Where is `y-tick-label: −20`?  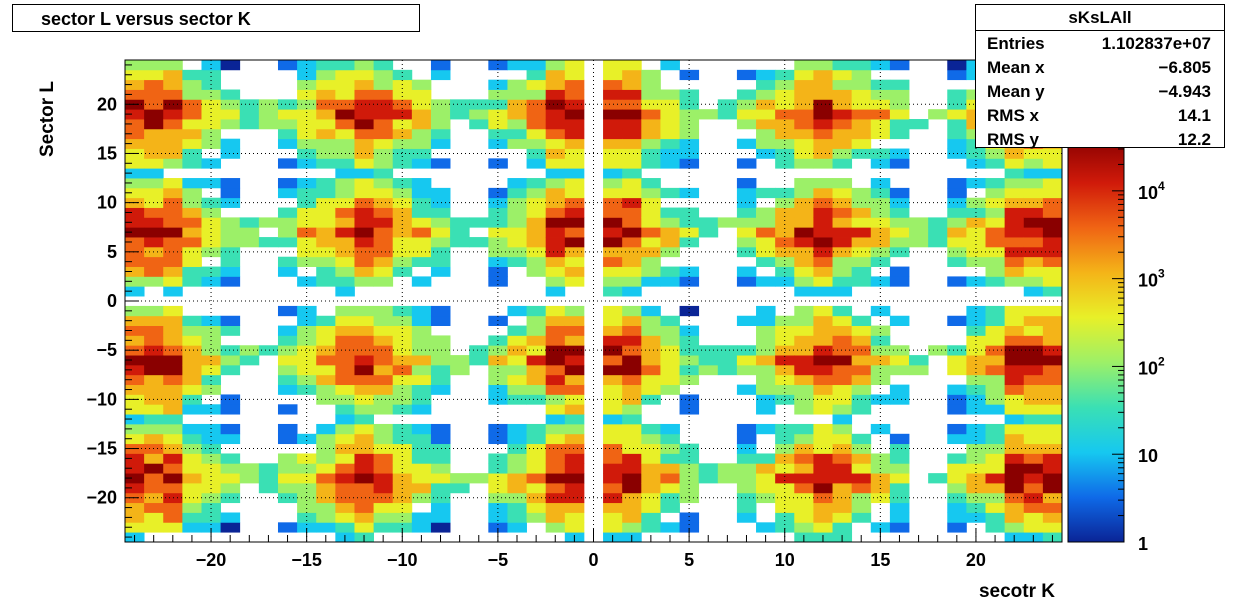 y-tick-label: −20 is located at coordinates (101, 498).